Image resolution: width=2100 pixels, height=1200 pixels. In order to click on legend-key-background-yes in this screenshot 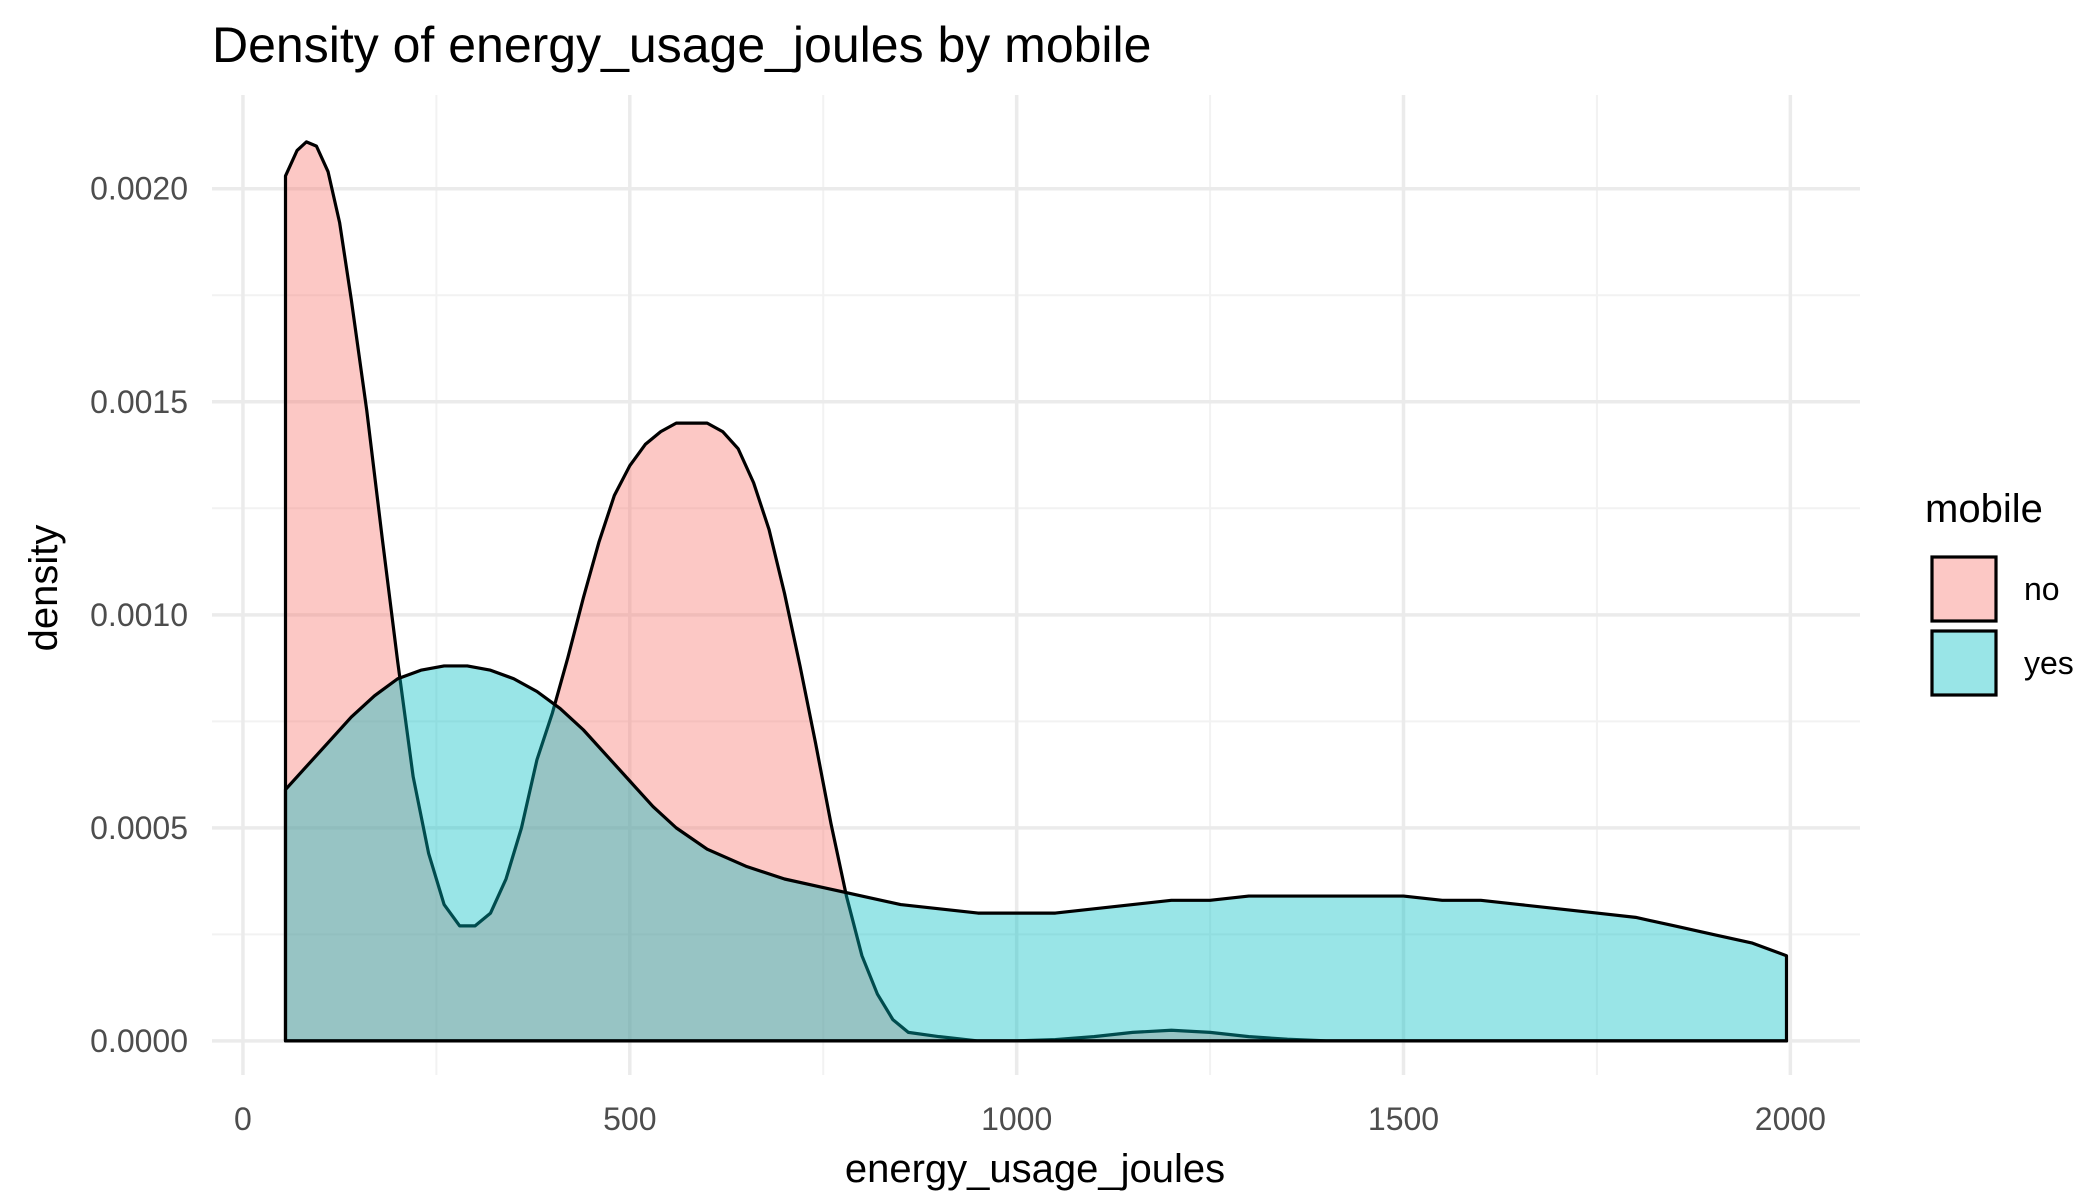, I will do `click(1964, 663)`.